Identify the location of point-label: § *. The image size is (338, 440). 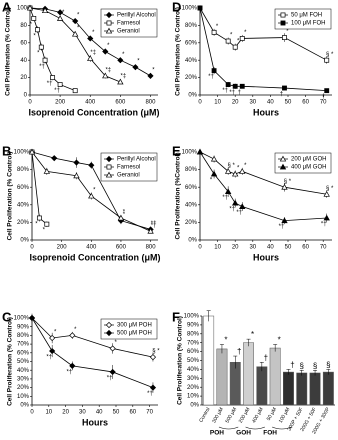
(156, 352).